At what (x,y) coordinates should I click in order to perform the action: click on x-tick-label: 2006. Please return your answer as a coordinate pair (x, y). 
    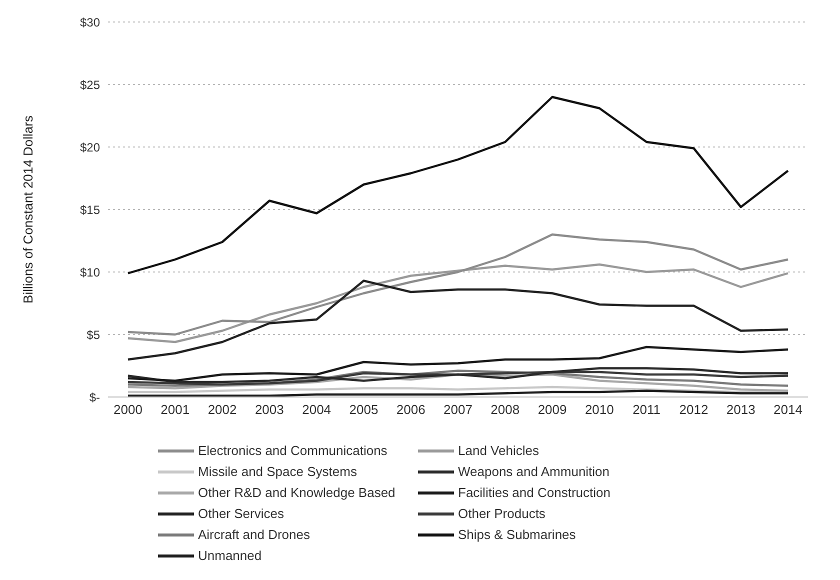
    Looking at the image, I should click on (411, 410).